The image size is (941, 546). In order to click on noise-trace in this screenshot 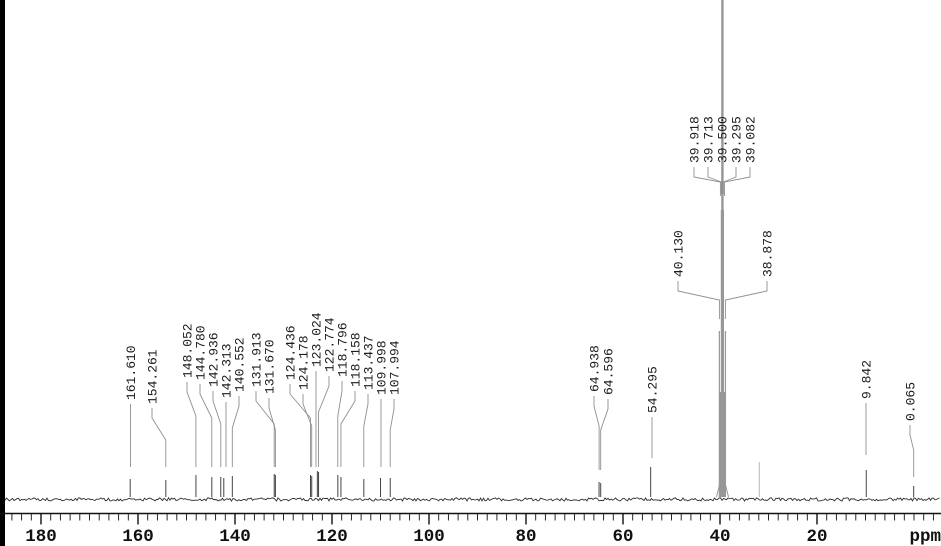, I will do `click(472, 499)`.